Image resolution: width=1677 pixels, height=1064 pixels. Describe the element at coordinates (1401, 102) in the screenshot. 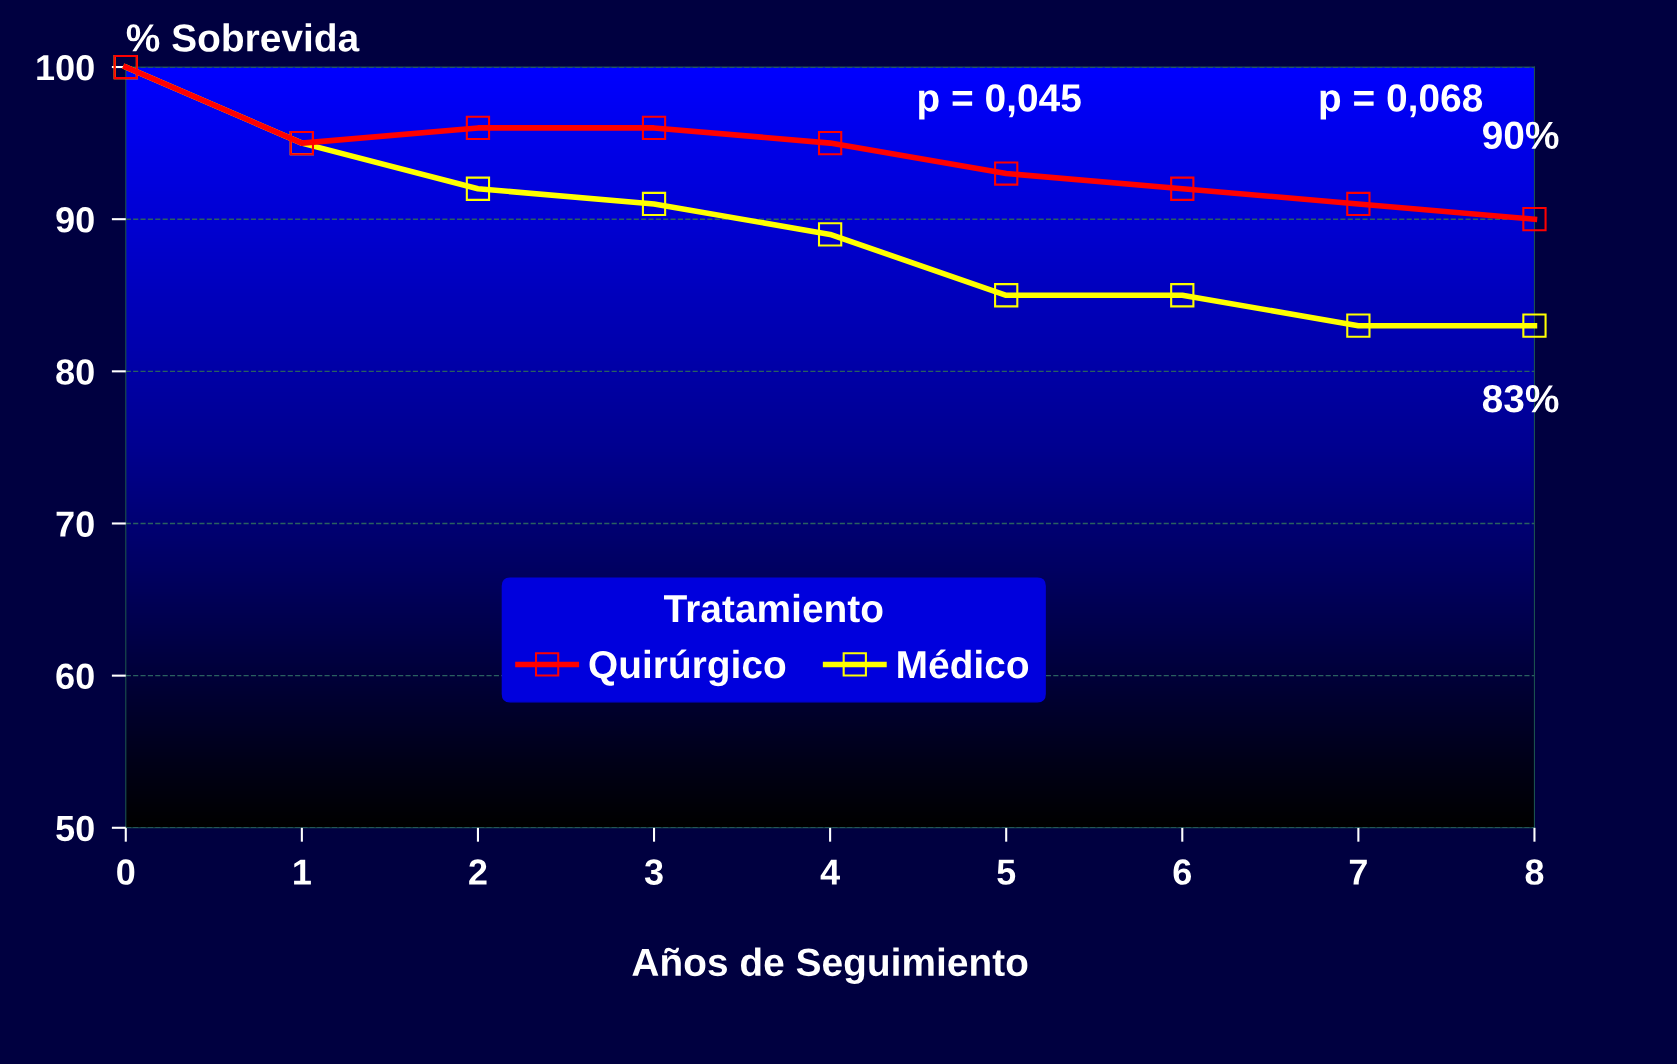

I see `annotation: p = 0,068` at that location.